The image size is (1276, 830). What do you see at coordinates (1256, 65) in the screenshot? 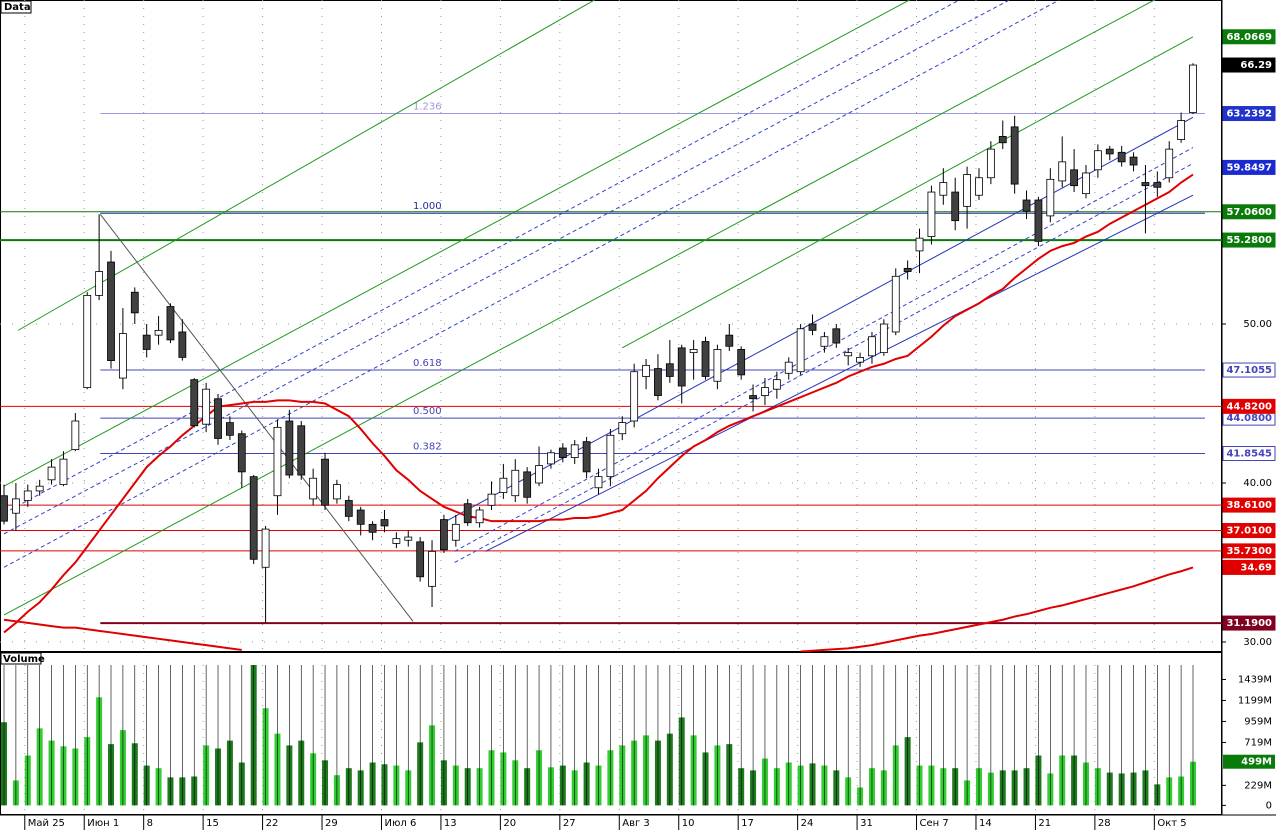
I see `price-tag-label: 66.29` at bounding box center [1256, 65].